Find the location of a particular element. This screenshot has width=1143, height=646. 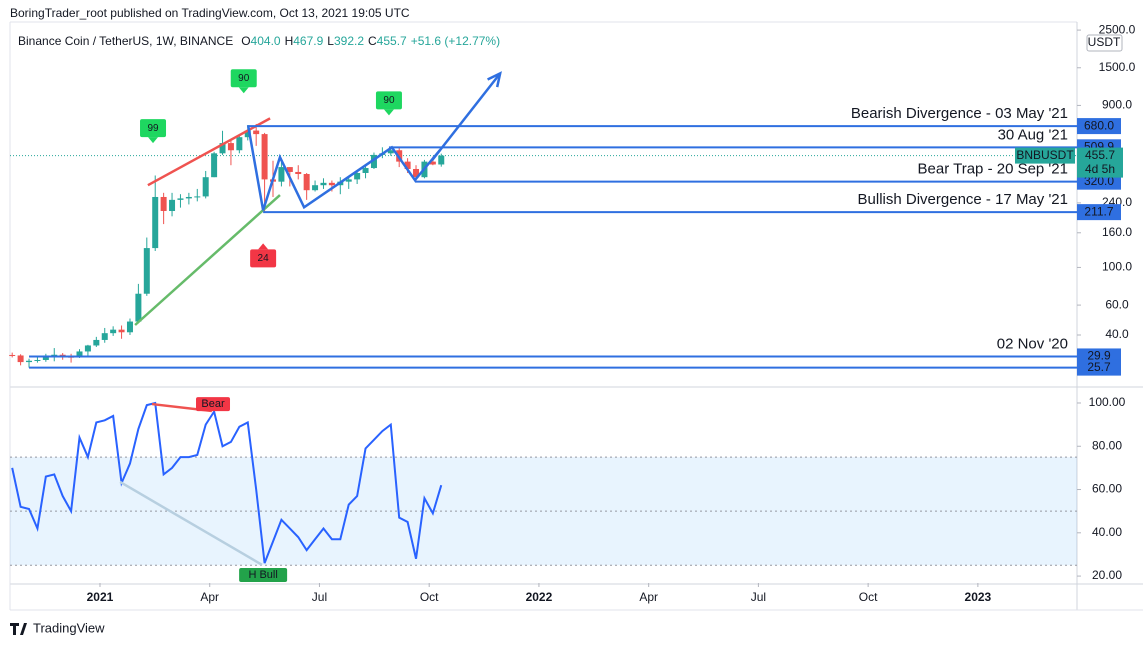

y-tick-label: 60.00 is located at coordinates (1107, 489).